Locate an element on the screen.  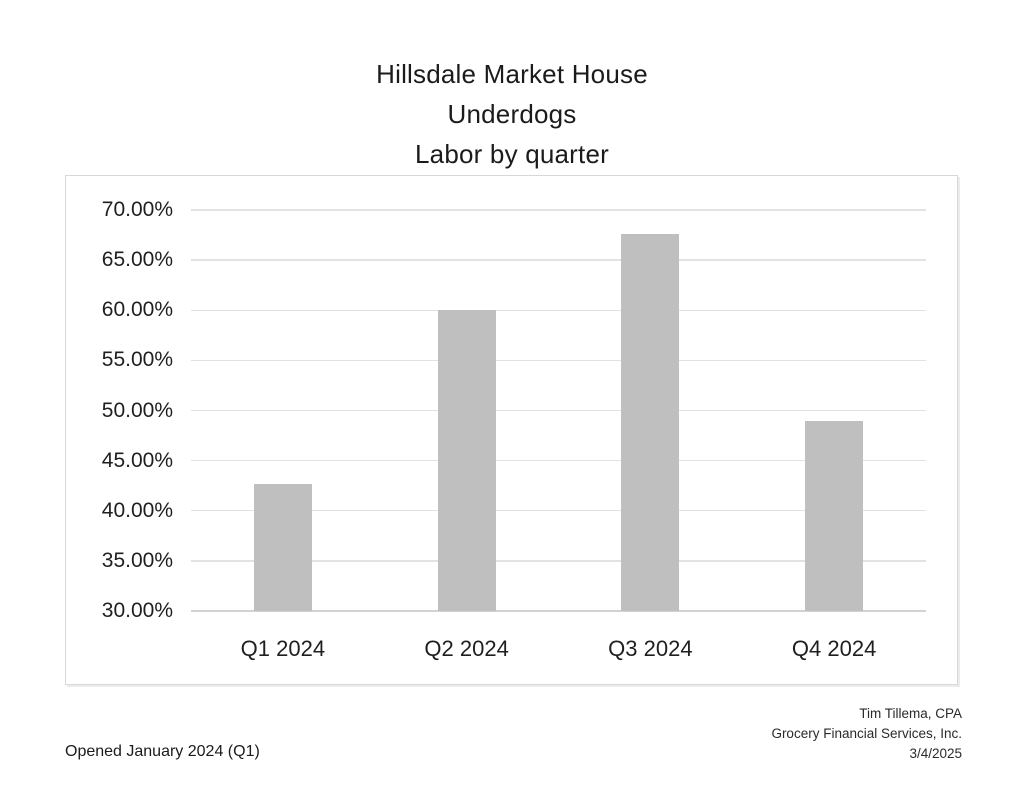
attribution-company: Grocery Financial Services, Inc. is located at coordinates (866, 733).